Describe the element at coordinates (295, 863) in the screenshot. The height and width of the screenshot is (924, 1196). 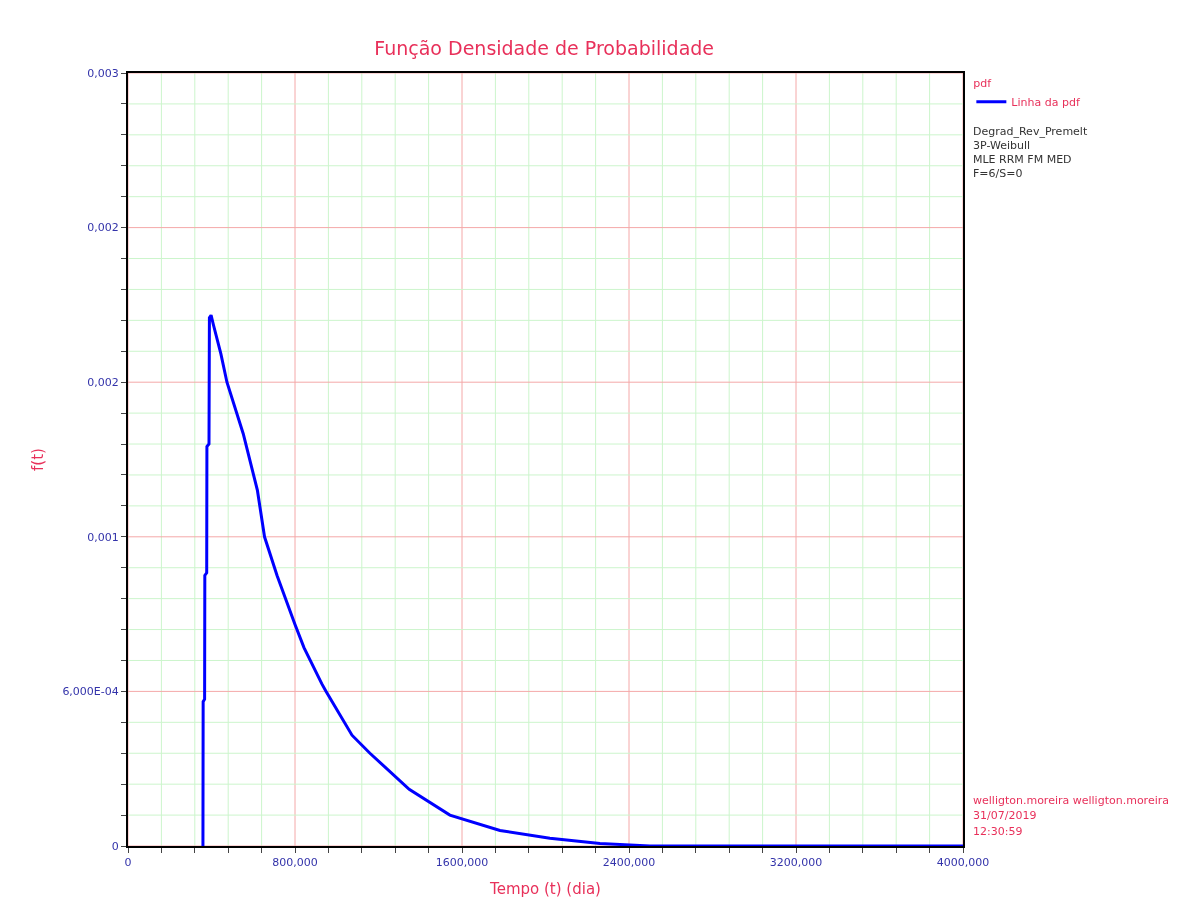
I see `x-tick-label: 800,000` at that location.